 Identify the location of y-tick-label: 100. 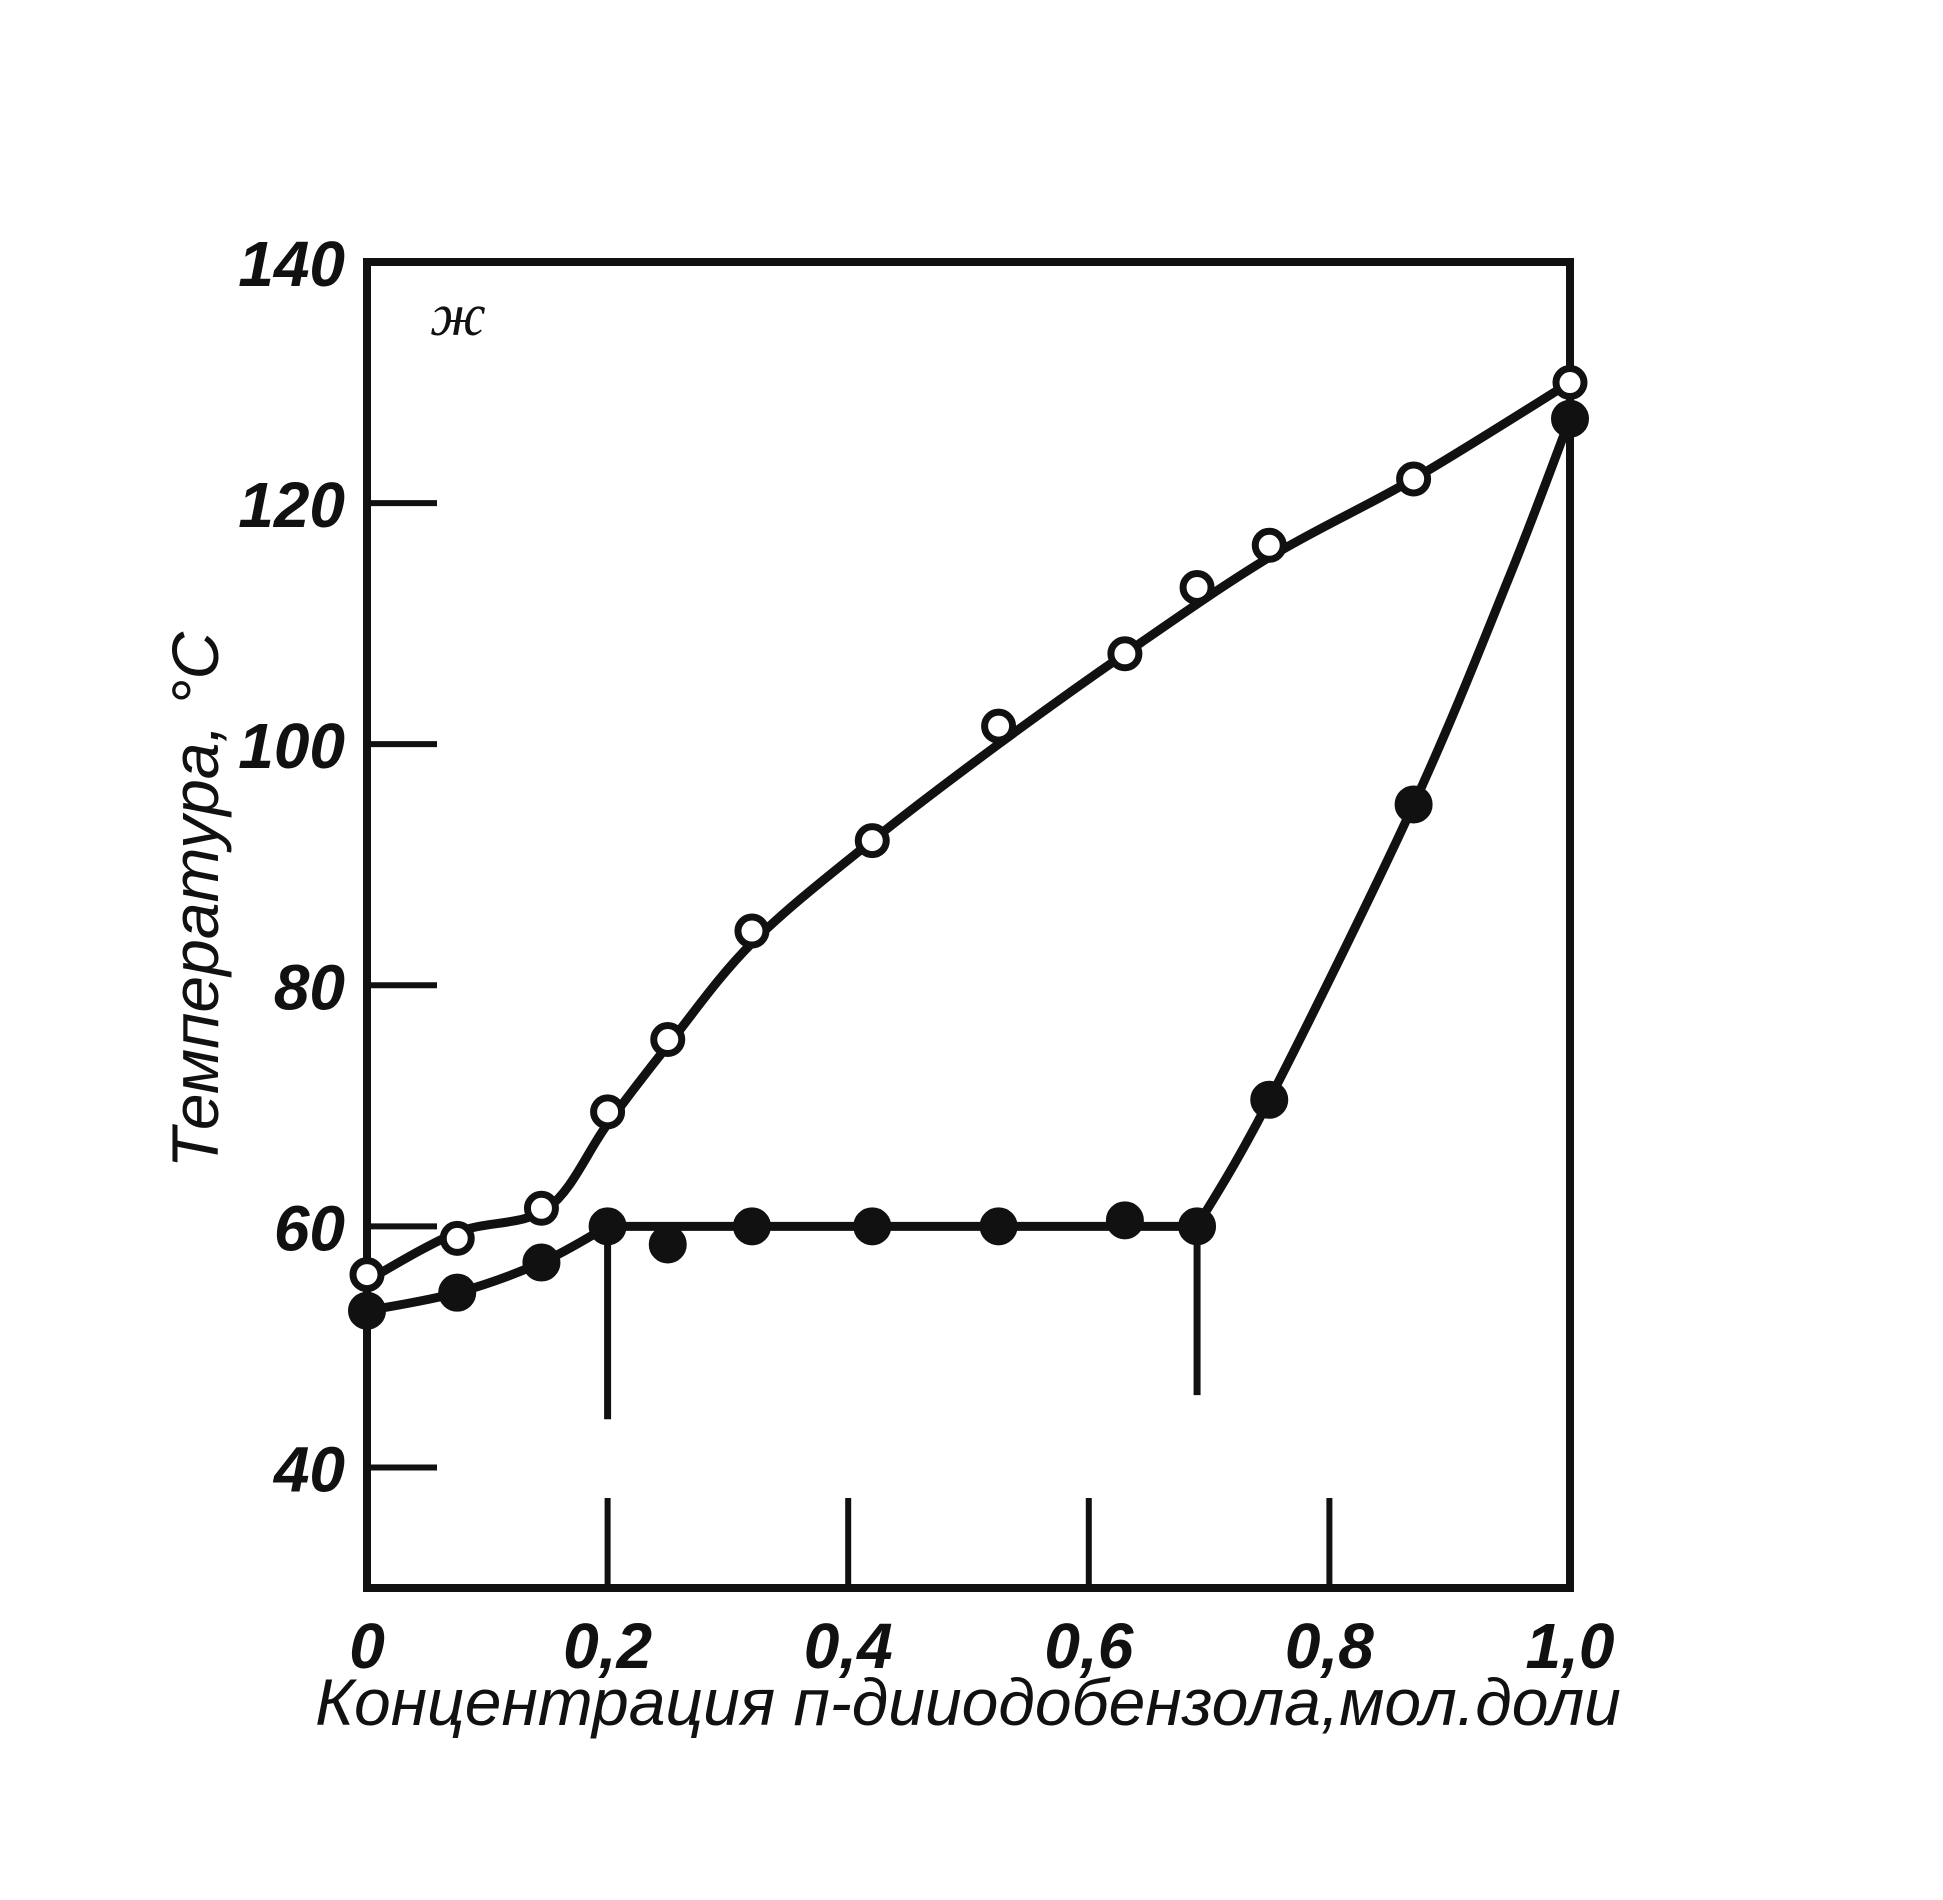
(291, 746).